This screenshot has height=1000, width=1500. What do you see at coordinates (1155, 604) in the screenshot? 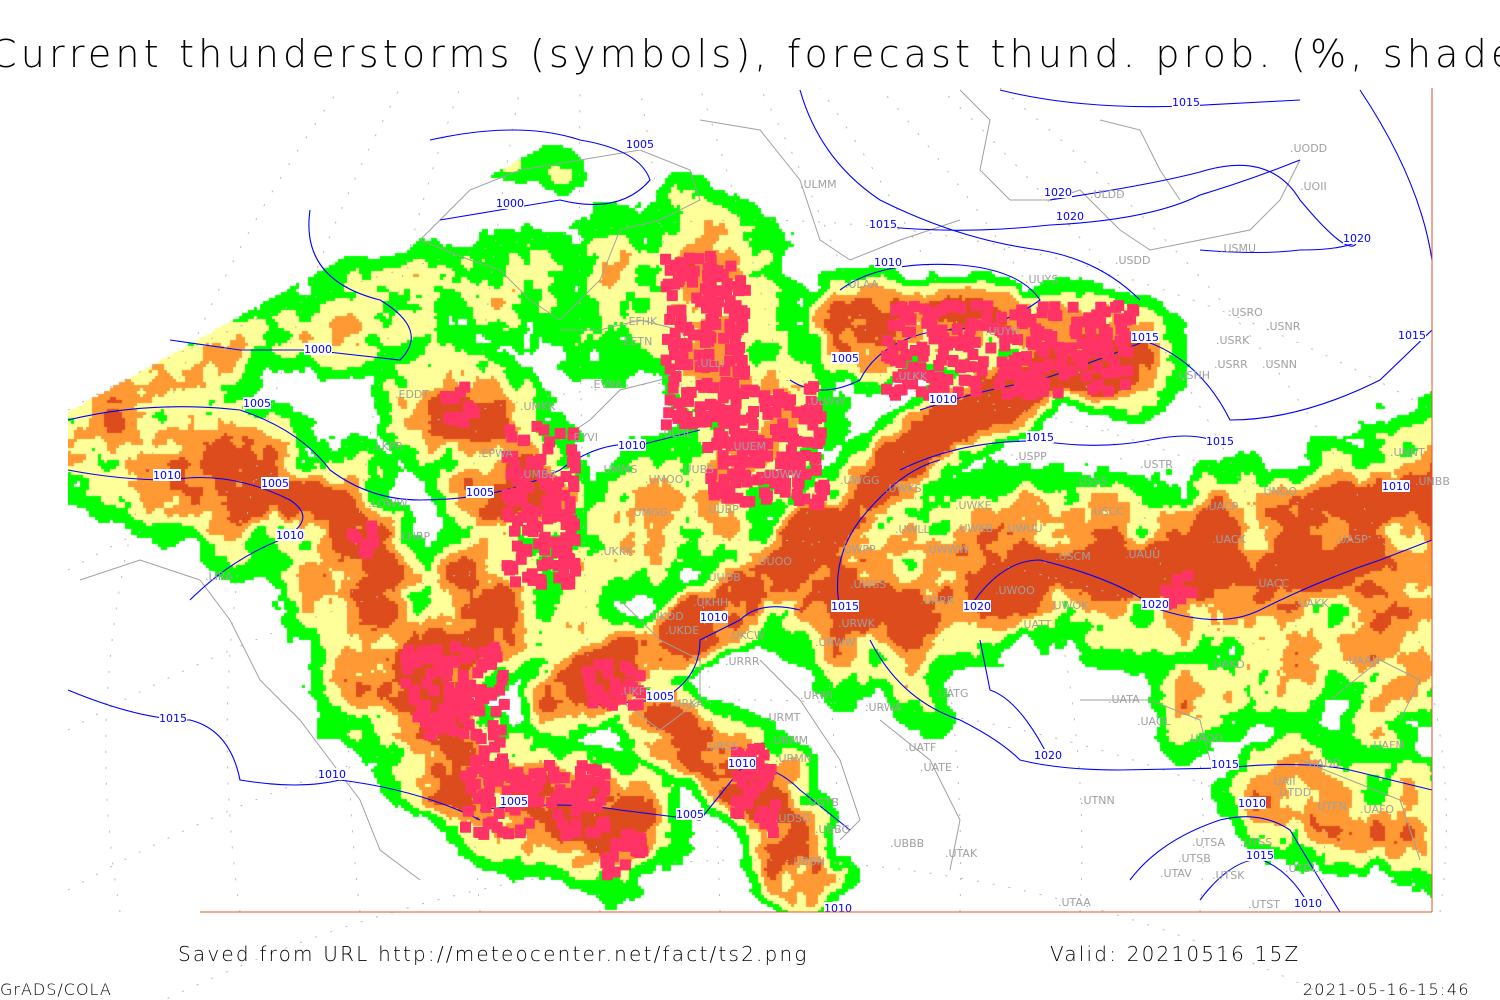
I see `isobar-label: 1020` at bounding box center [1155, 604].